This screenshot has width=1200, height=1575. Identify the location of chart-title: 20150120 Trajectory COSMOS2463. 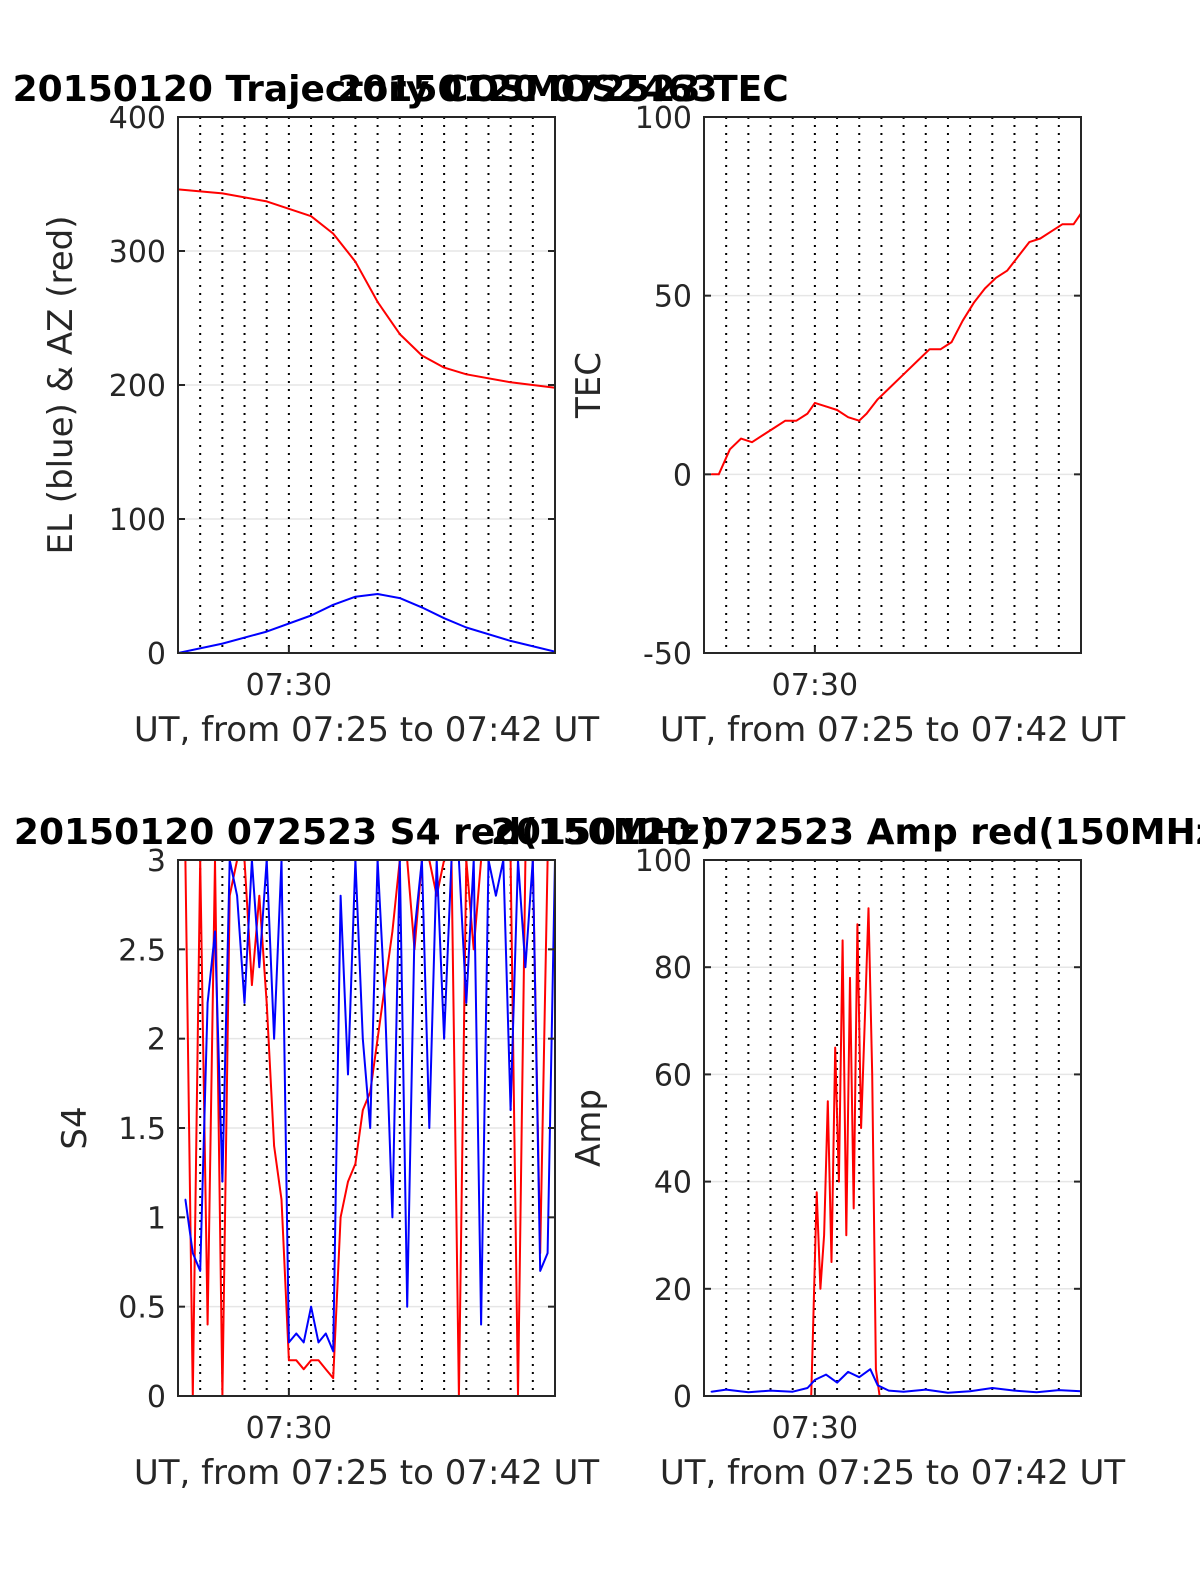
(365, 89).